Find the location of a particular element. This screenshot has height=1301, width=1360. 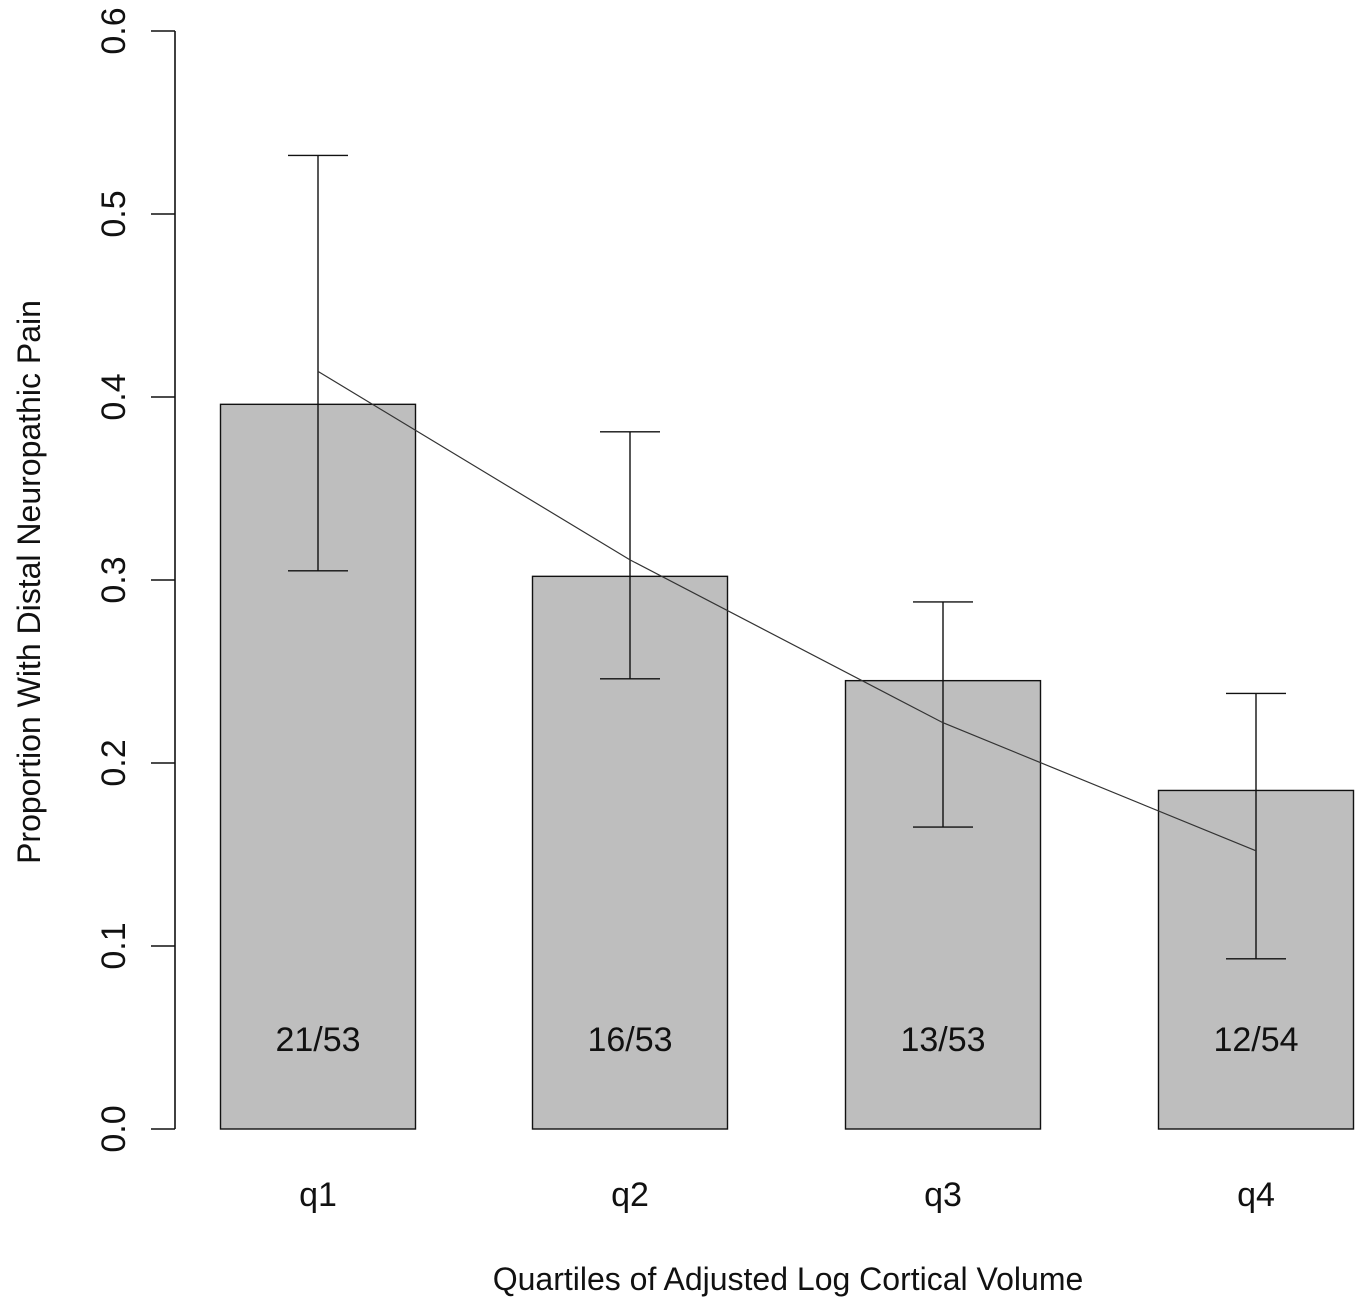

y-tick-label: 0.2 is located at coordinates (114, 762).